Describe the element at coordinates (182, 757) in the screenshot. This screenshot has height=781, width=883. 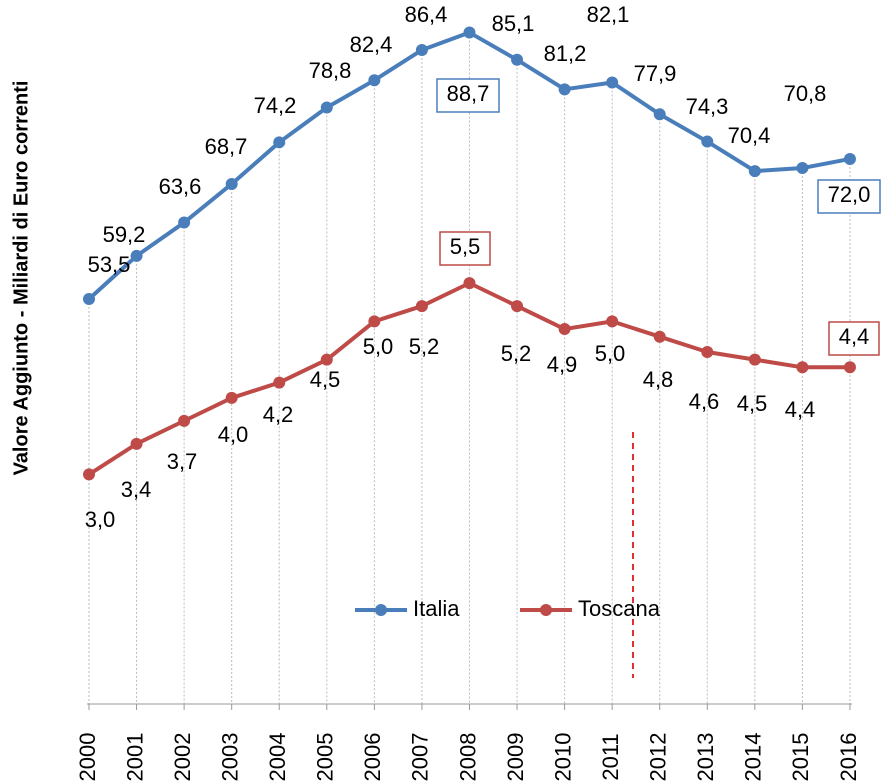
I see `x-tick-label: 2002` at that location.